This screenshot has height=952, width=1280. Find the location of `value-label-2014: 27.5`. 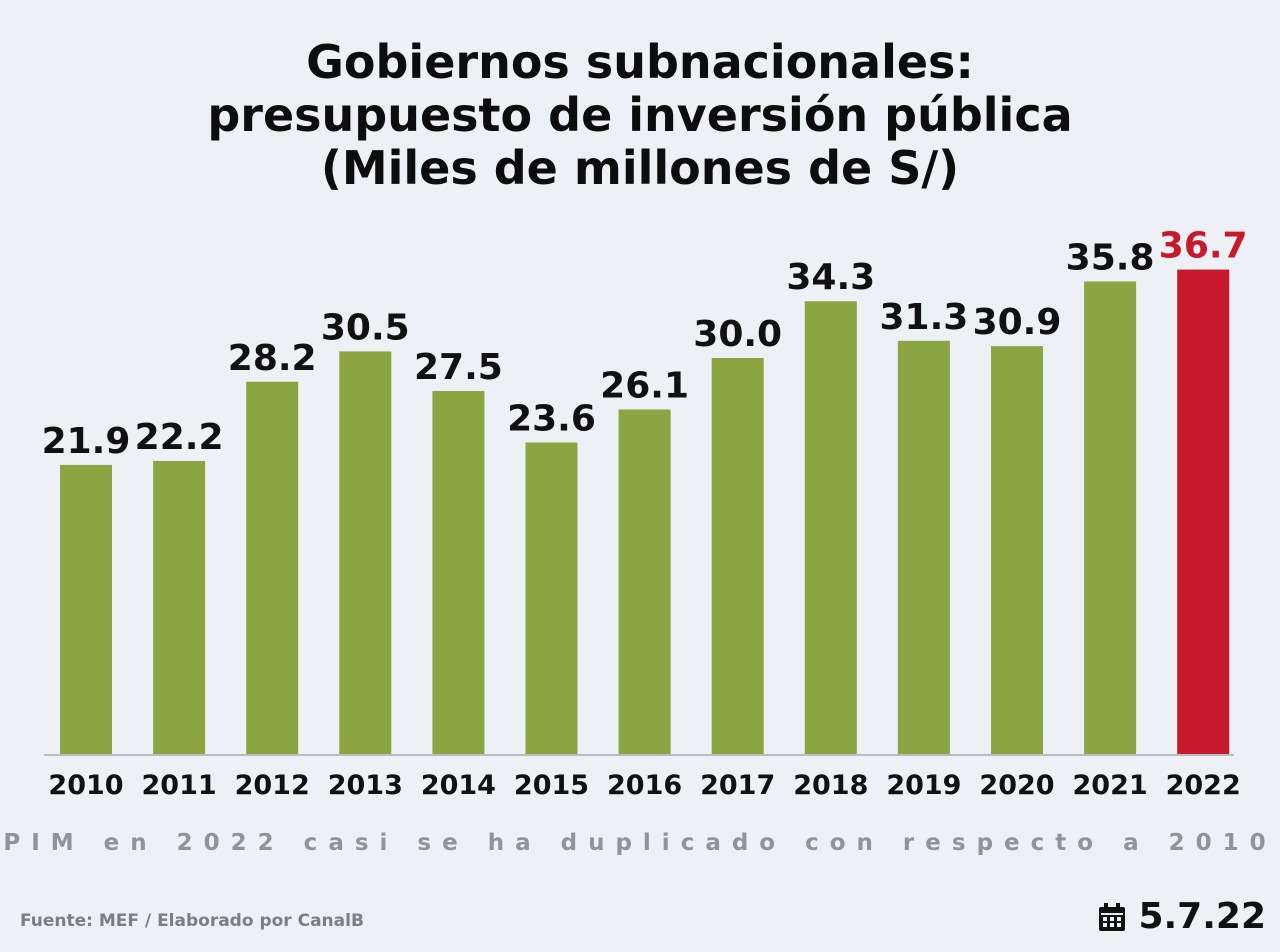

value-label-2014: 27.5 is located at coordinates (458, 367).